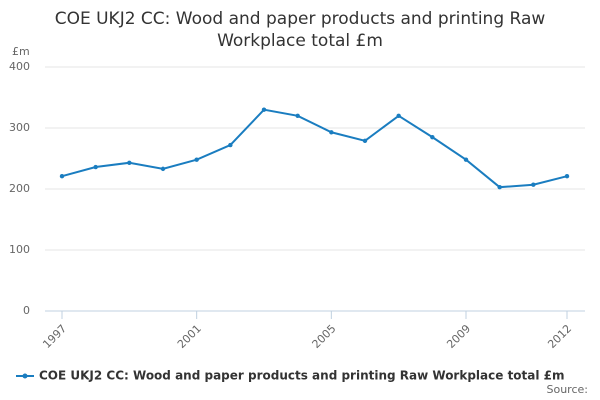 Image resolution: width=600 pixels, height=400 pixels. Describe the element at coordinates (25, 376) in the screenshot. I see `legend-marker` at that location.